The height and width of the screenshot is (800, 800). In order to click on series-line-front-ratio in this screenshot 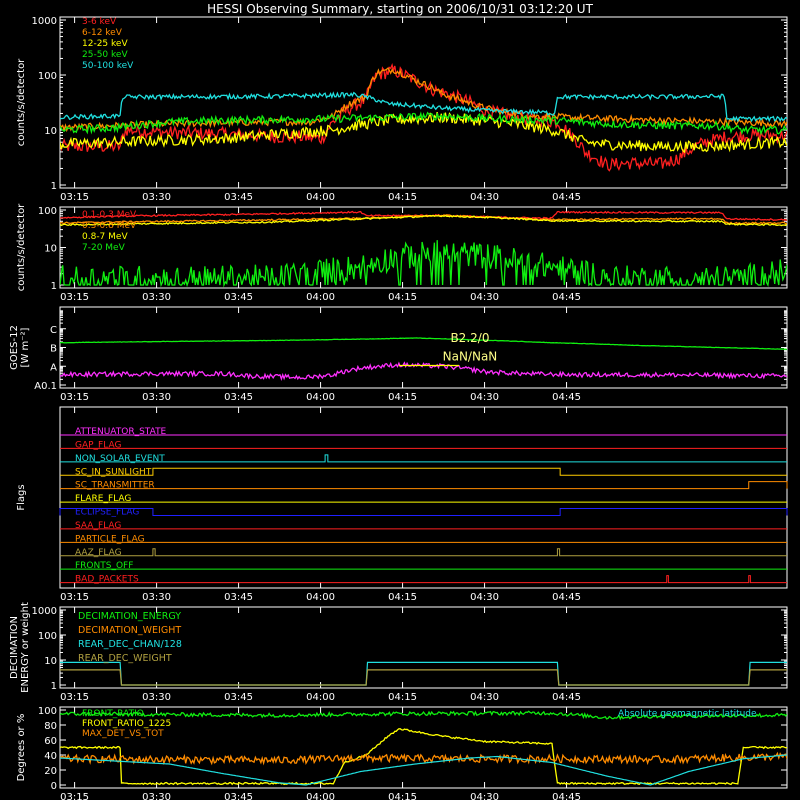, I will do `click(423, 715)`.